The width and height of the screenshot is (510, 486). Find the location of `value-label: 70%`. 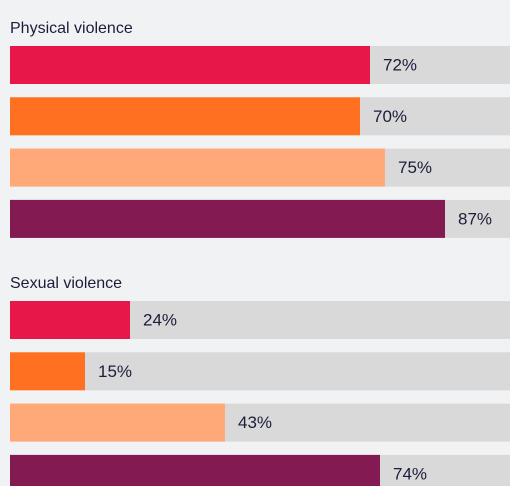

value-label: 70% is located at coordinates (390, 116).